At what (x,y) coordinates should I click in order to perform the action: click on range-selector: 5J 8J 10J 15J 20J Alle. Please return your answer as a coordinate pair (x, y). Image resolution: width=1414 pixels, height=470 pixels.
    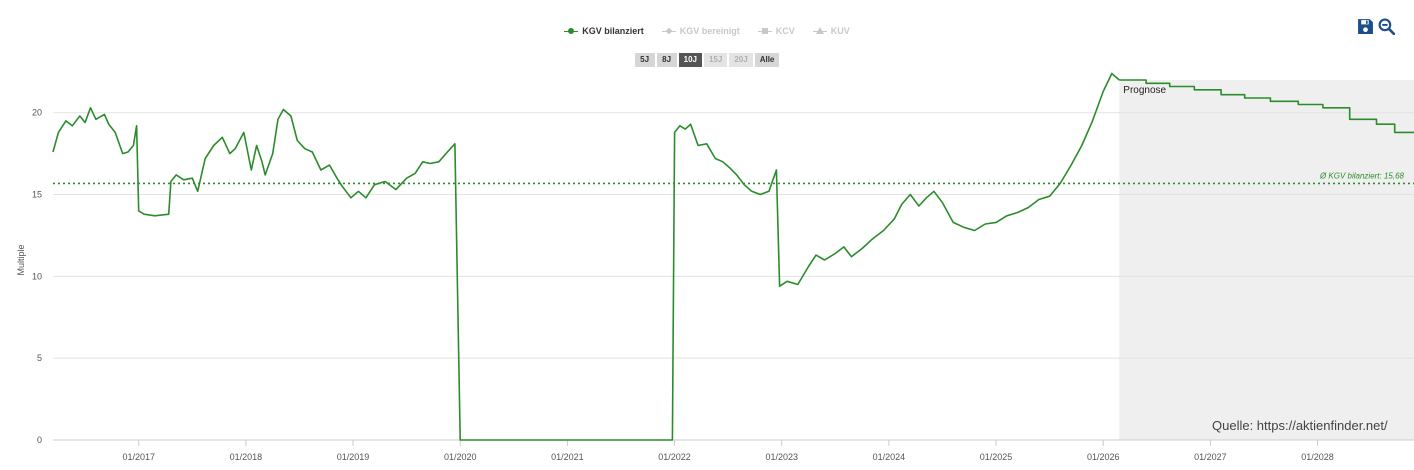
    Looking at the image, I should click on (707, 60).